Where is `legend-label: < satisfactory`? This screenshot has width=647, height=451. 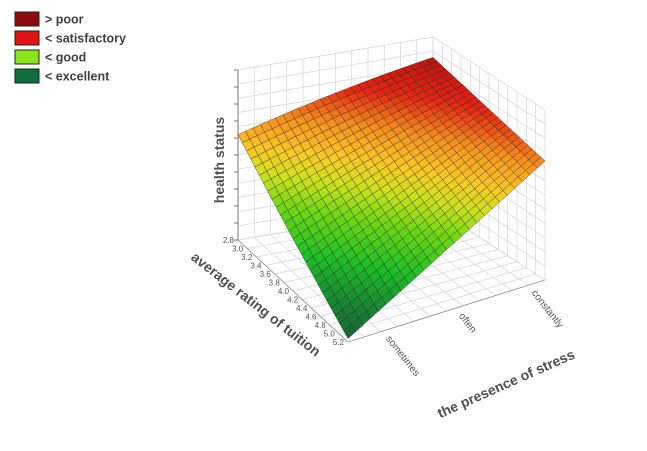
legend-label: < satisfactory is located at coordinates (85, 39).